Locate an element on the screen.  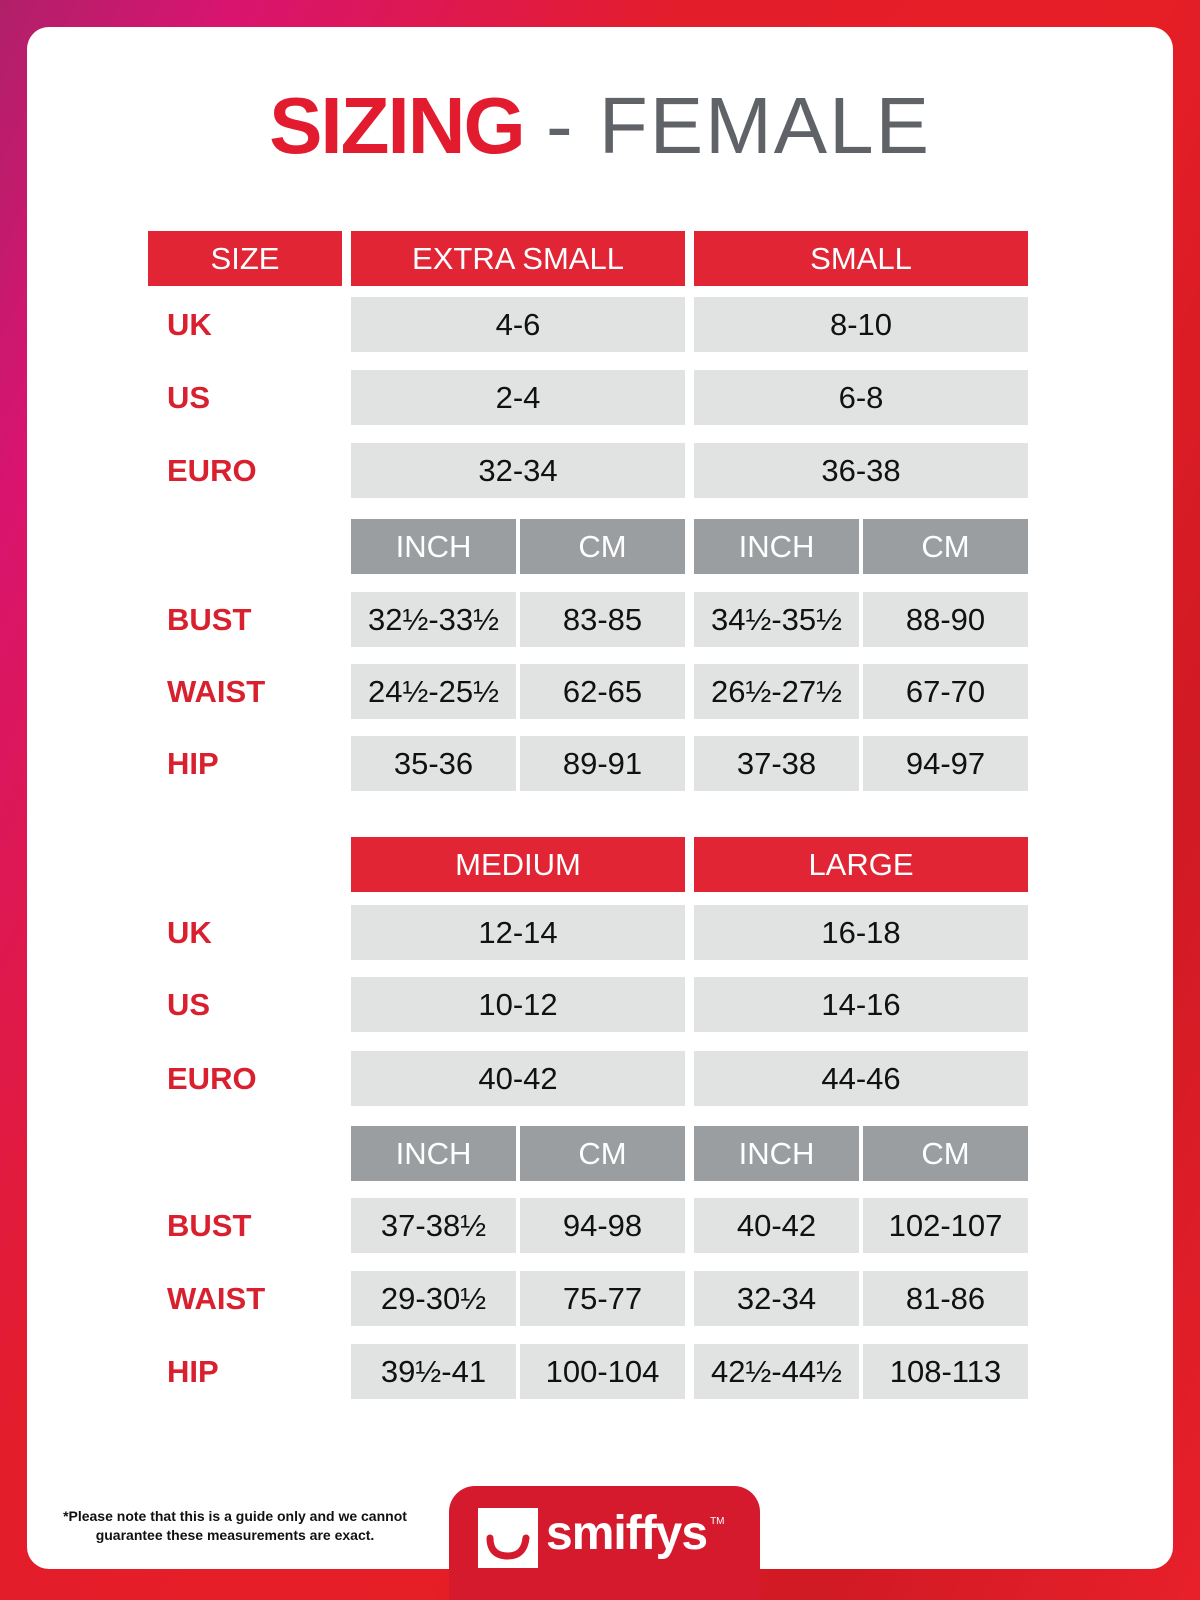
measure-cell-bust-inch: 34½-35½ is located at coordinates (776, 619).